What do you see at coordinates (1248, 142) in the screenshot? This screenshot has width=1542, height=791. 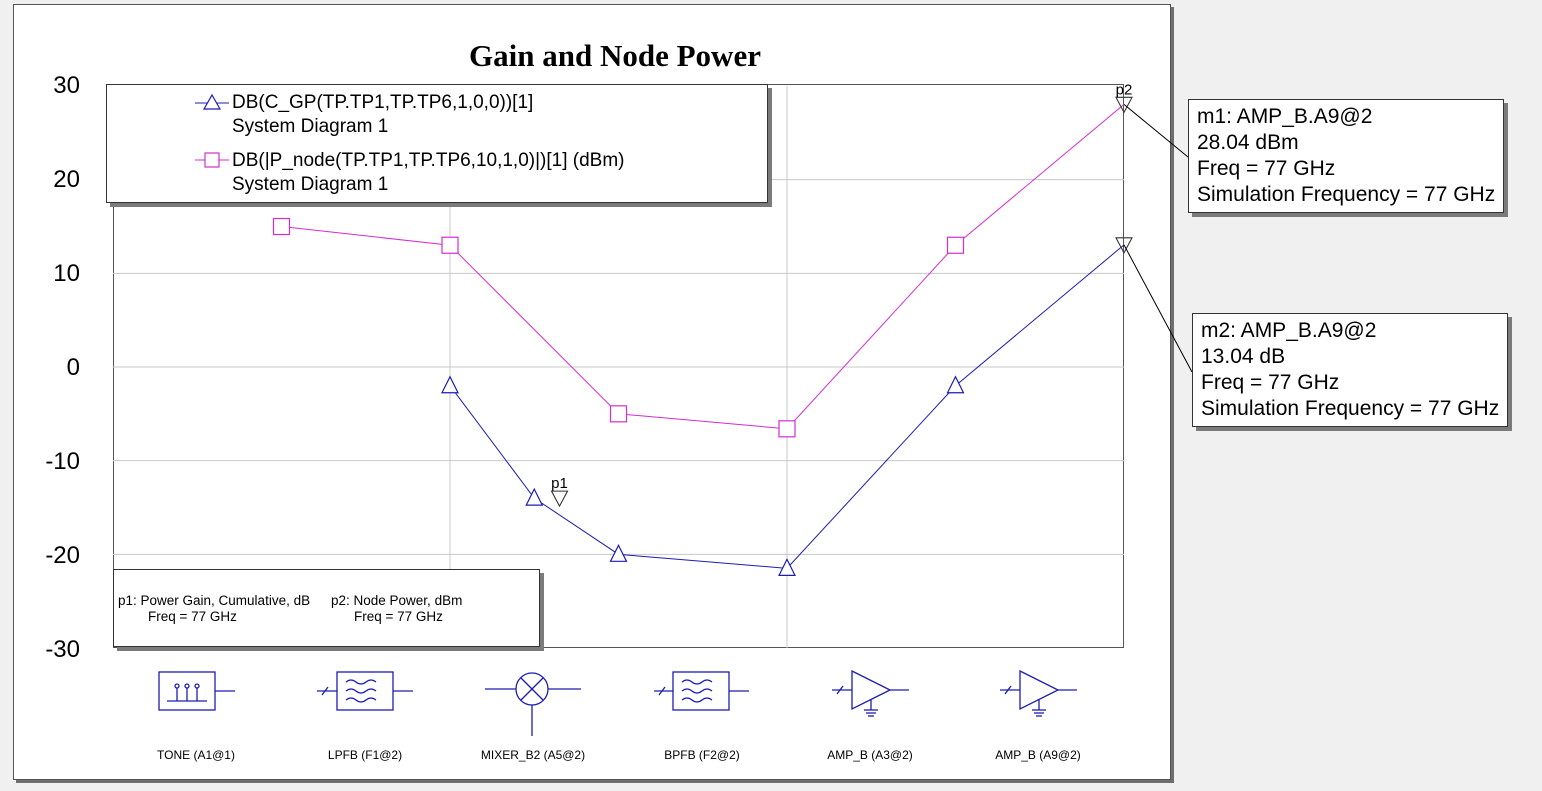 I see `marker-box-m1-line: 28.04 dBm` at bounding box center [1248, 142].